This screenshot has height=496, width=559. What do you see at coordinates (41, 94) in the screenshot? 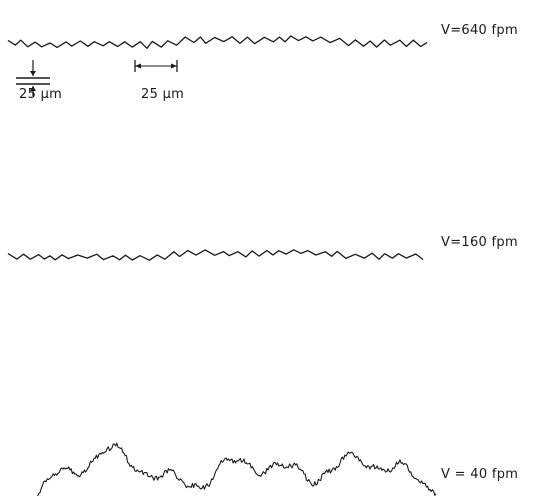
I see `vertical-scale-label: 25 µm` at bounding box center [41, 94].